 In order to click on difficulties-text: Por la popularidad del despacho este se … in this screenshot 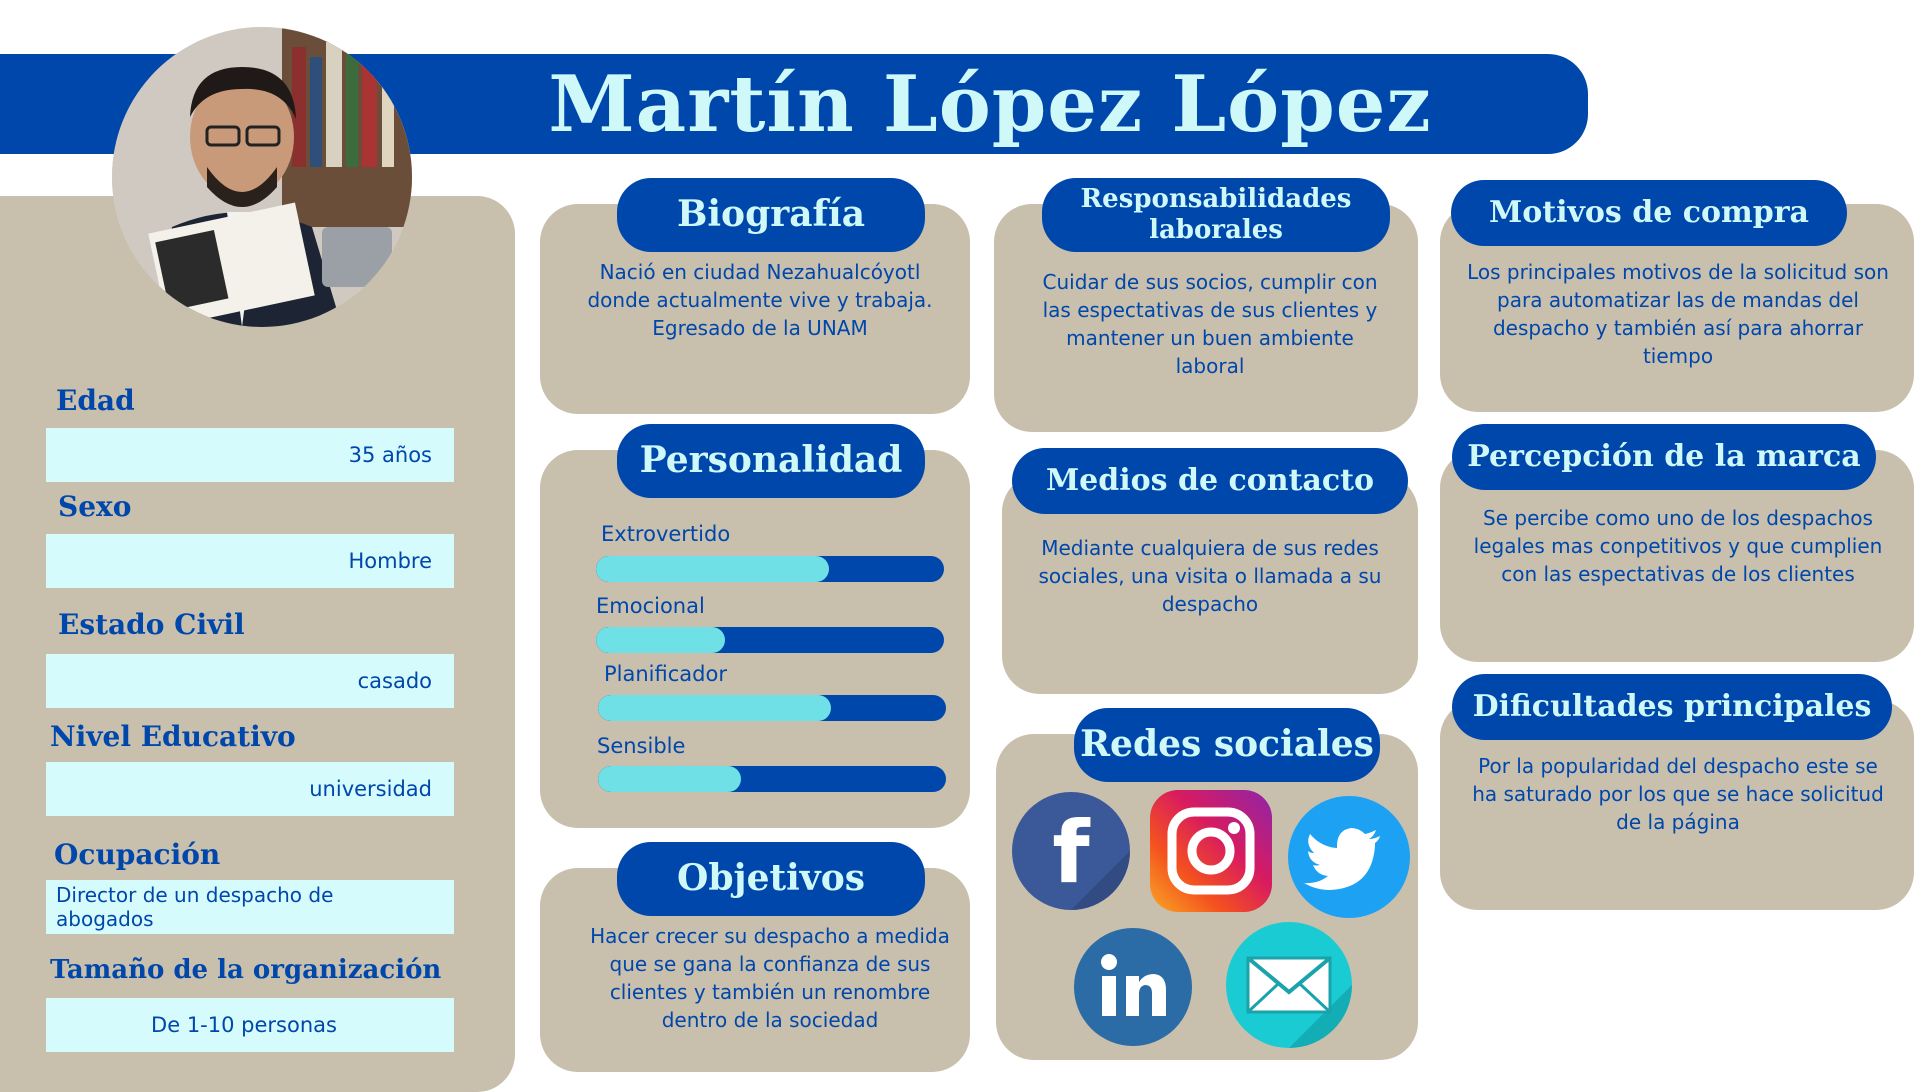, I will do `click(1678, 794)`.